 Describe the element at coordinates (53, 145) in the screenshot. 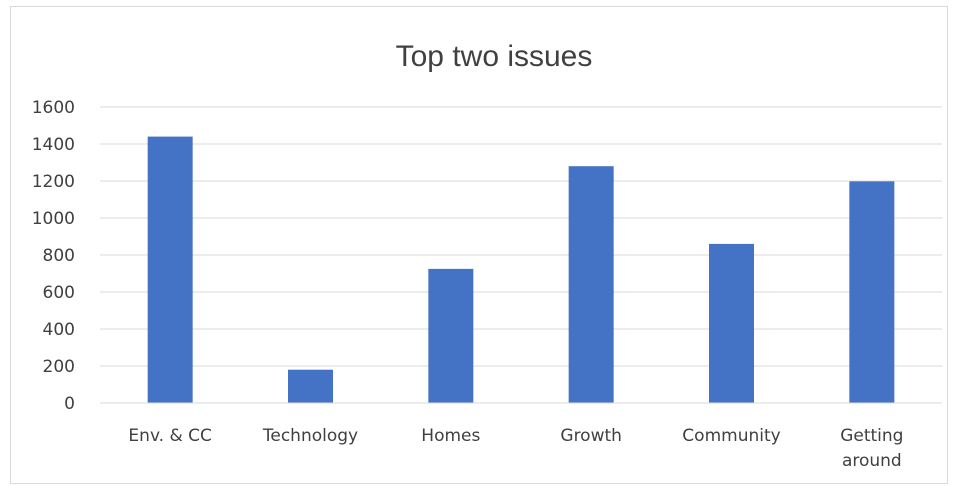

I see `y-tick-label: 1400` at that location.